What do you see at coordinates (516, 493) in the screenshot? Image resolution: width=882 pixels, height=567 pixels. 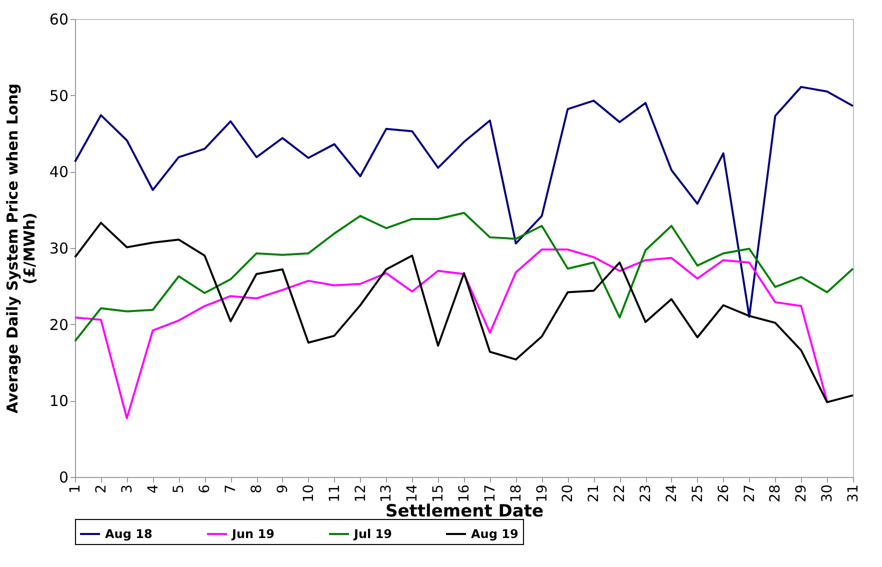 I see `x-tick-label: 18` at bounding box center [516, 493].